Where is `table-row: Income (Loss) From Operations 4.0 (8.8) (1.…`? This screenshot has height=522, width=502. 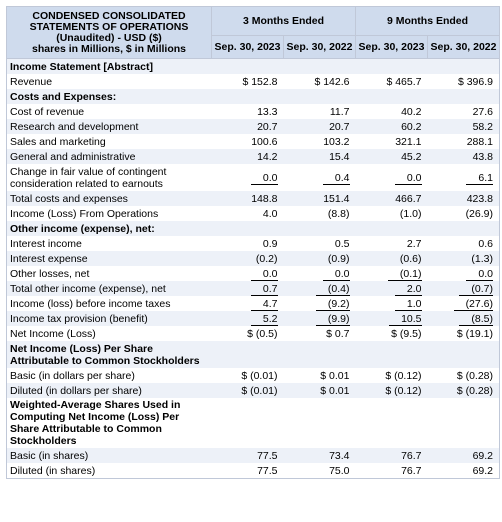 table-row: Income (Loss) From Operations 4.0 (8.8) (1.… is located at coordinates (253, 213).